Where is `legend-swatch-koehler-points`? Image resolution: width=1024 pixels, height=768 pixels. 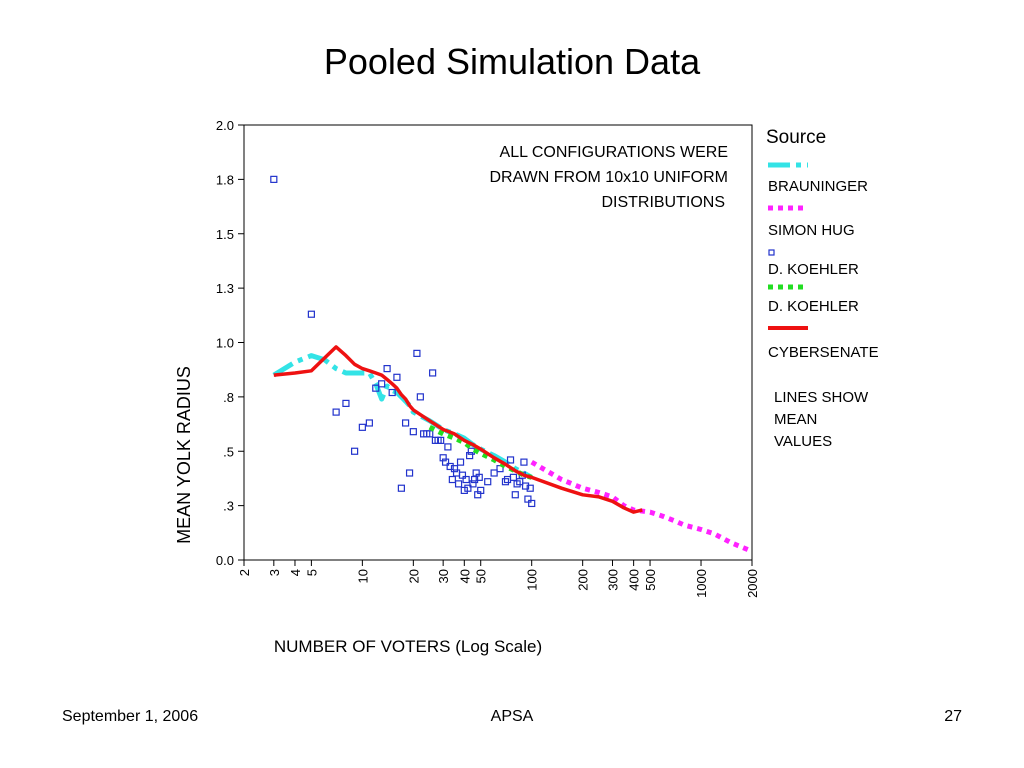
legend-swatch-koehler-points is located at coordinates (771, 252).